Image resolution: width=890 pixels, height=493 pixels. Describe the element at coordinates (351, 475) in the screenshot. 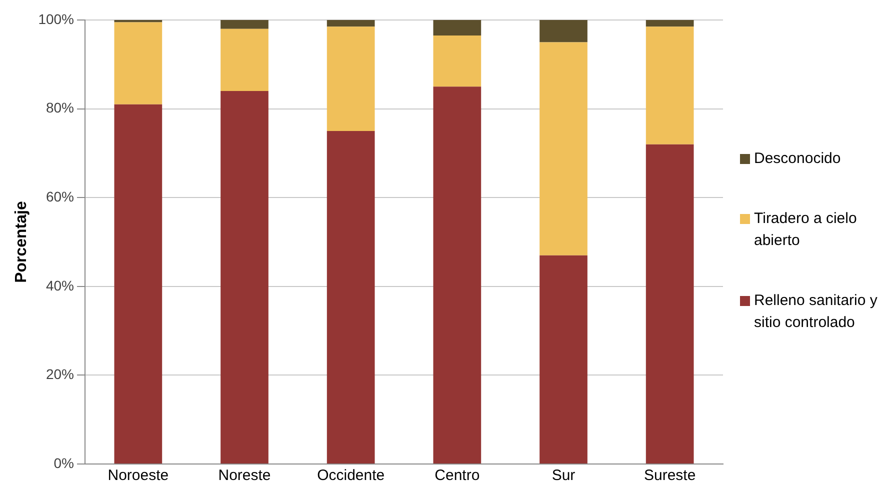

I see `x-tick-label: Occidente` at that location.